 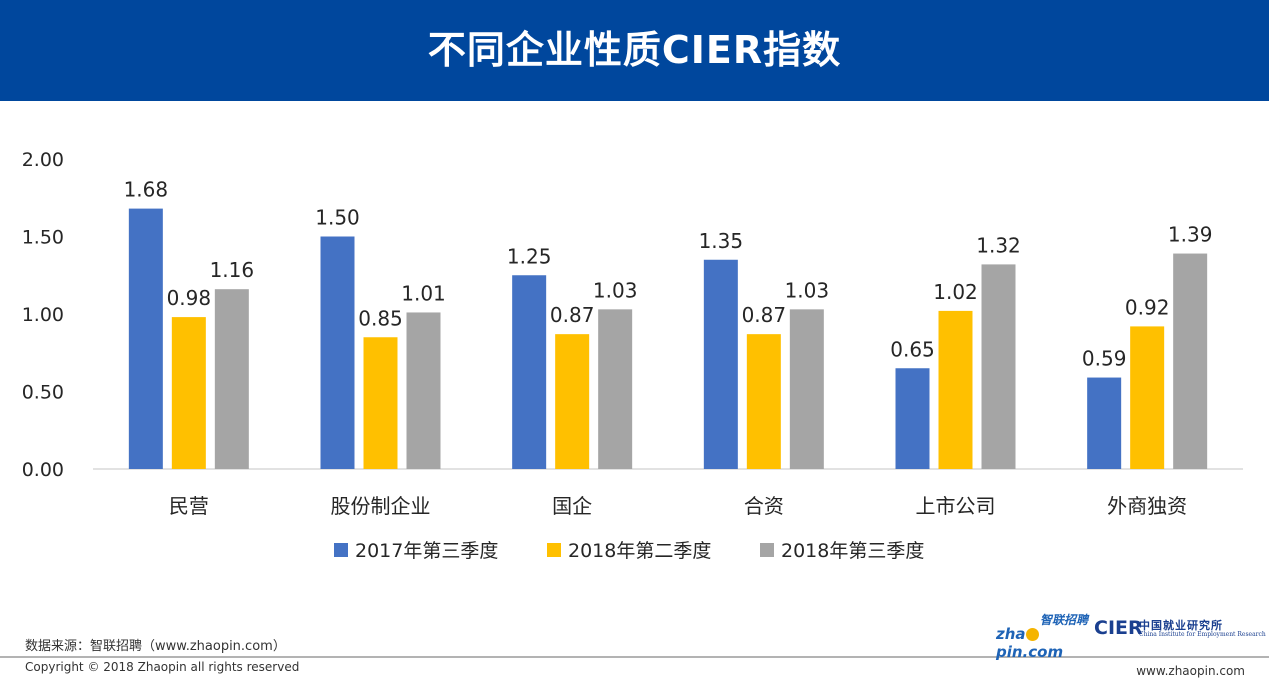 What do you see at coordinates (956, 506) in the screenshot?
I see `x-tick-label: 上市公司` at bounding box center [956, 506].